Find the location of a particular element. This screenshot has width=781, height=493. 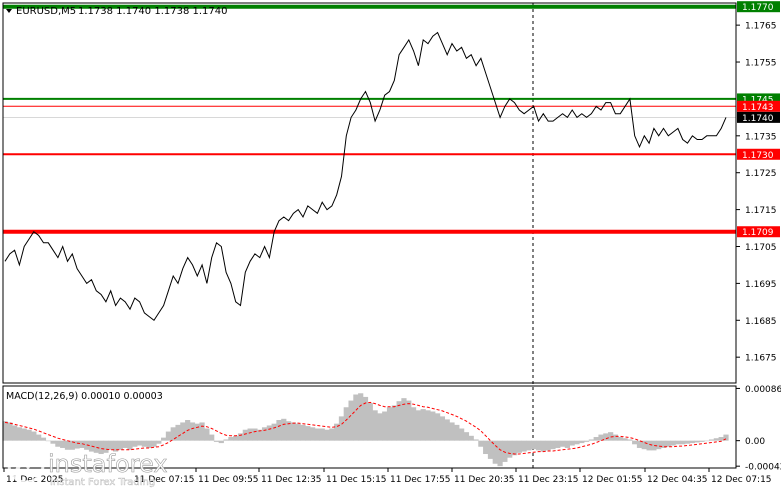

x-tick-label: 11 Dec 17:55 is located at coordinates (420, 480).